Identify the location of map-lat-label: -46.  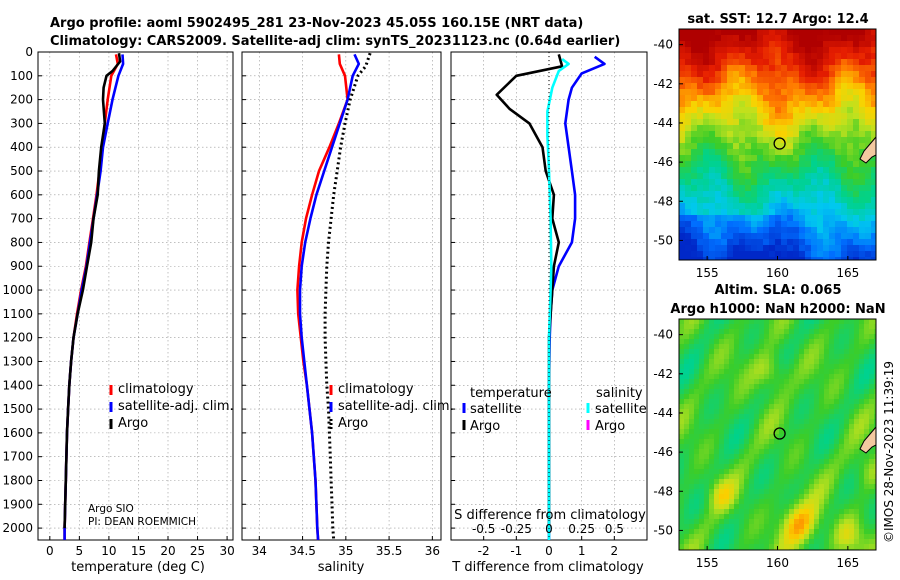
(663, 162).